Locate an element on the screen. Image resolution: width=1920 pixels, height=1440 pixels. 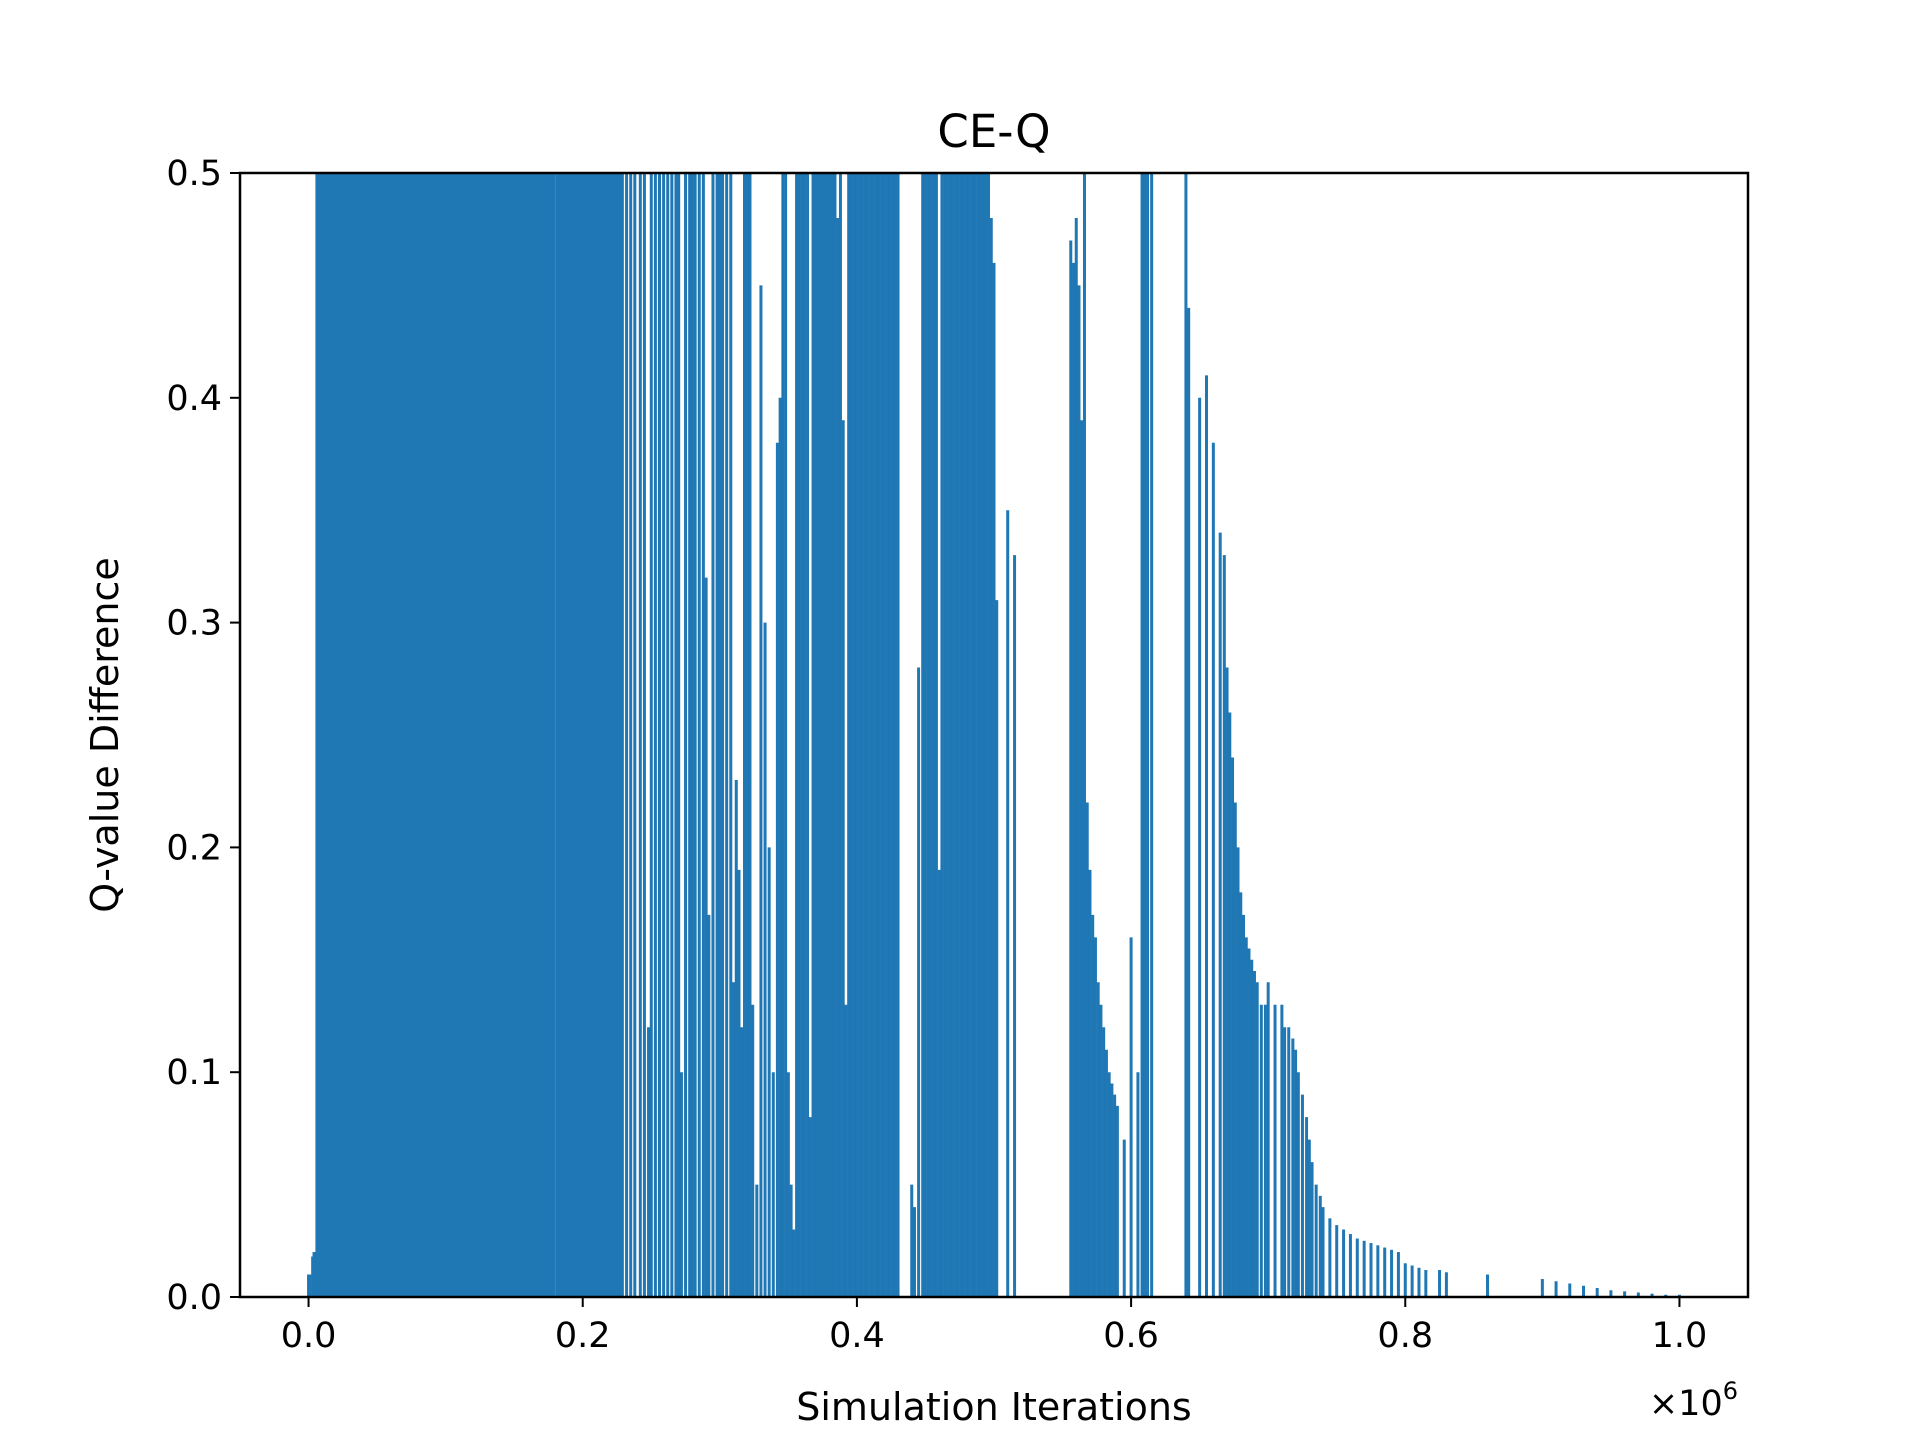
y-tick-label: 0.3 is located at coordinates (194, 624).